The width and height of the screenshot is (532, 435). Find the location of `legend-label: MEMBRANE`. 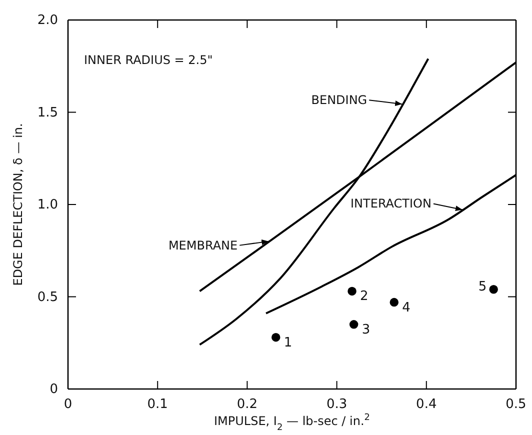

legend-label: MEMBRANE is located at coordinates (203, 245).